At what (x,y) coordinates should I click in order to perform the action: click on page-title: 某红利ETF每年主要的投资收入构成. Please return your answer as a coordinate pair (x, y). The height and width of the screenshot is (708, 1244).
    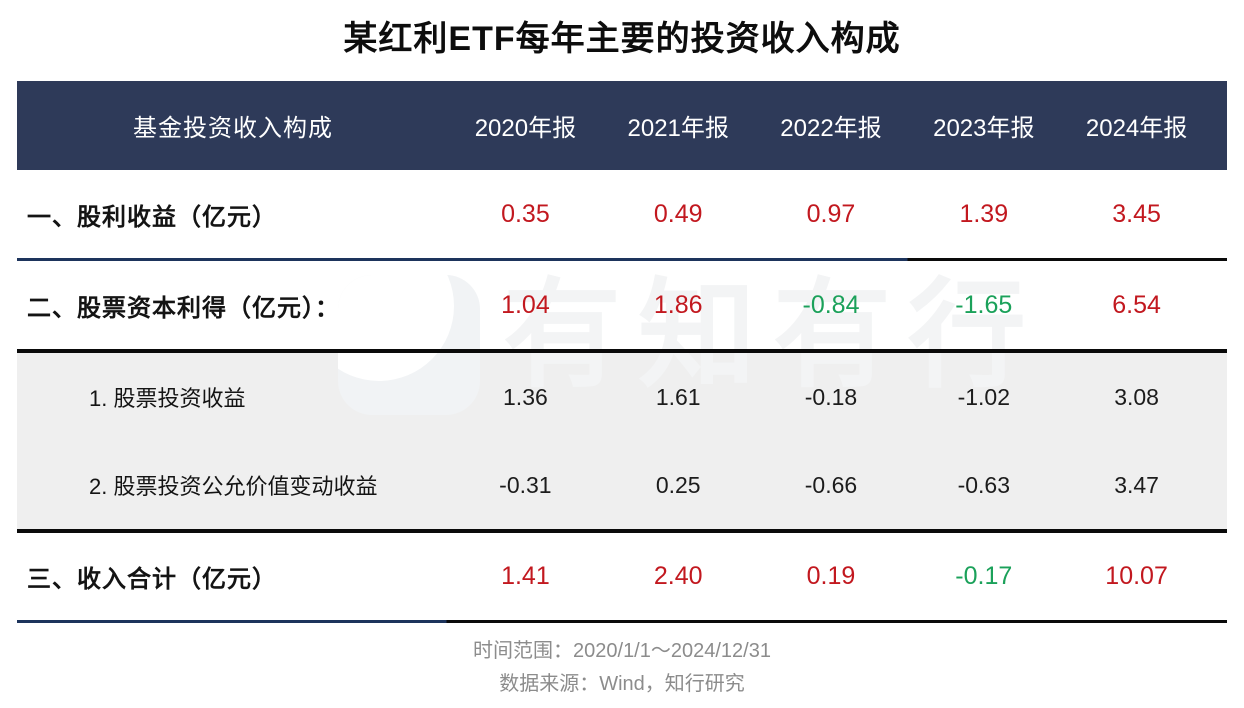
    Looking at the image, I should click on (622, 38).